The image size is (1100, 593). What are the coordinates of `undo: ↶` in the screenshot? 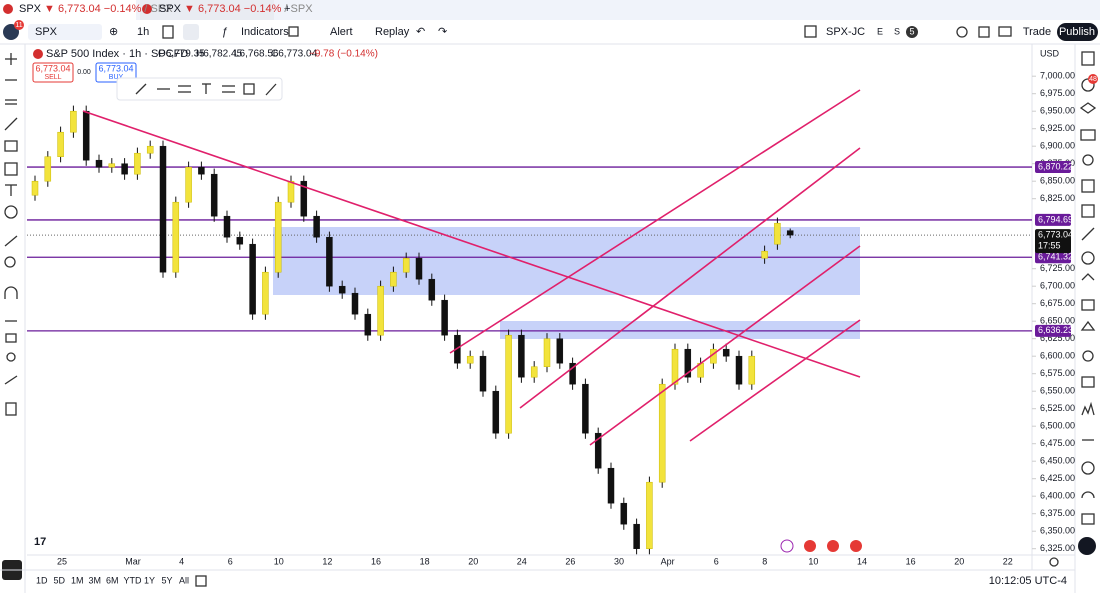 It's located at (420, 32).